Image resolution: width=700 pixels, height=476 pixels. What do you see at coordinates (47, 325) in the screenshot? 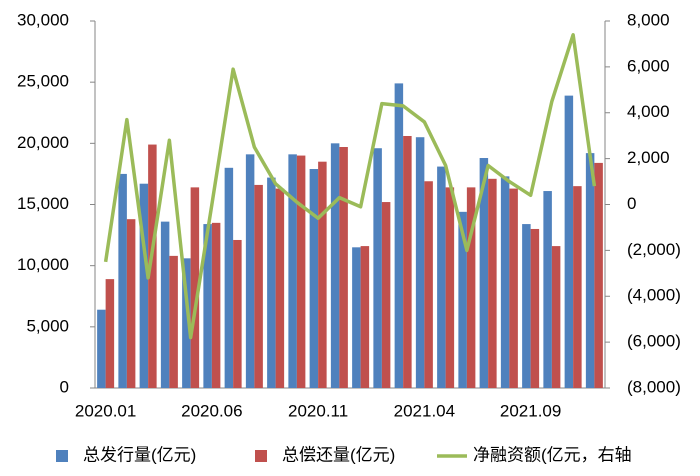
I see `y-tick-label: 5,000` at bounding box center [47, 325].